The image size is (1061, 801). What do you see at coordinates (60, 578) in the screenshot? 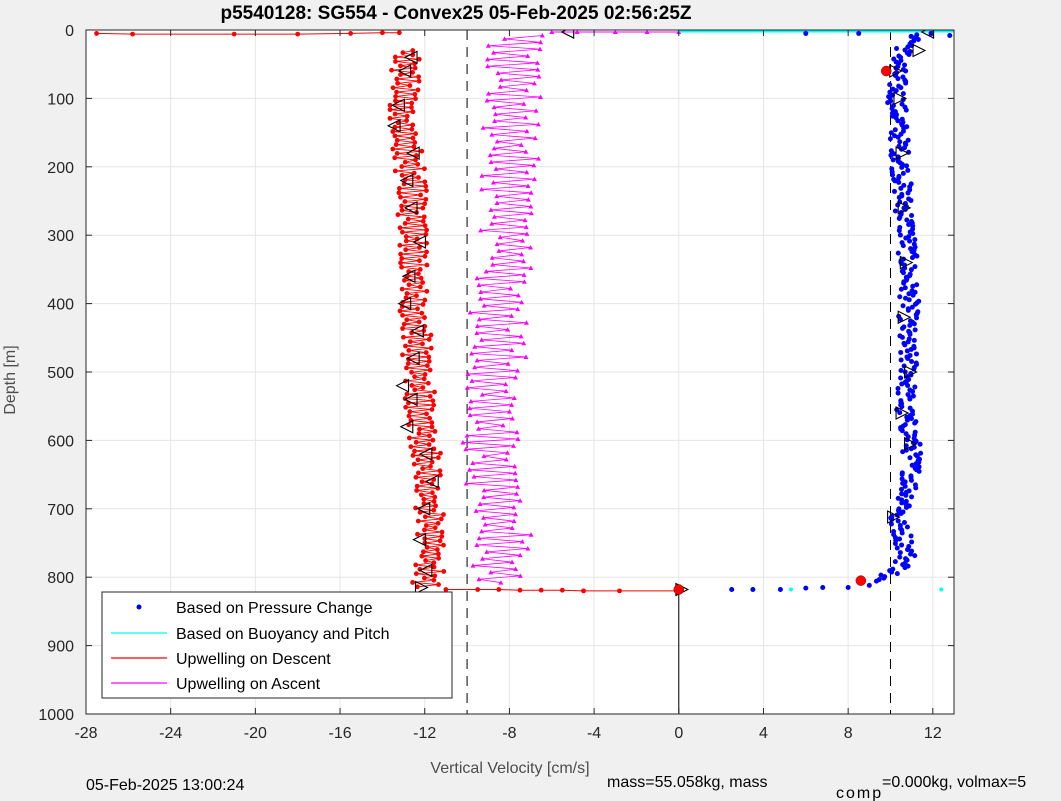
I see `y-tick-label: 800` at bounding box center [60, 578].